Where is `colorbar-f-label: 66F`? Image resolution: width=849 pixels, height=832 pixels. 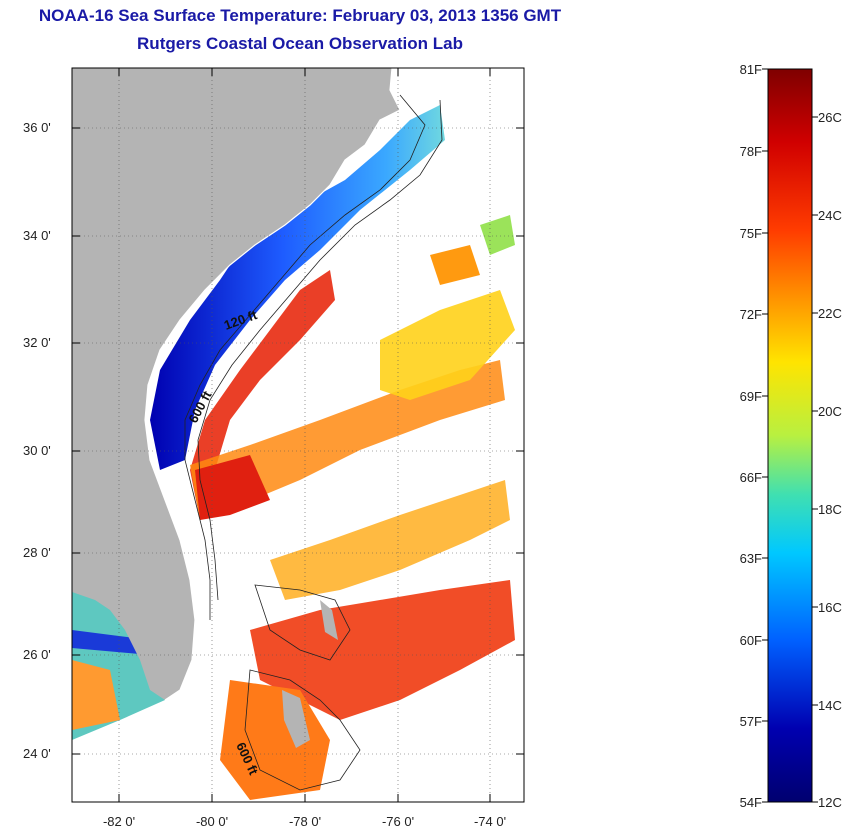 colorbar-f-label: 66F is located at coordinates (751, 477).